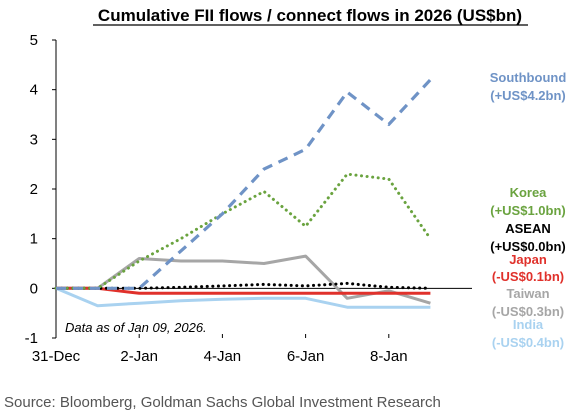 Image resolution: width=583 pixels, height=416 pixels. I want to click on x-tick-label: 31-Dec, so click(56, 356).